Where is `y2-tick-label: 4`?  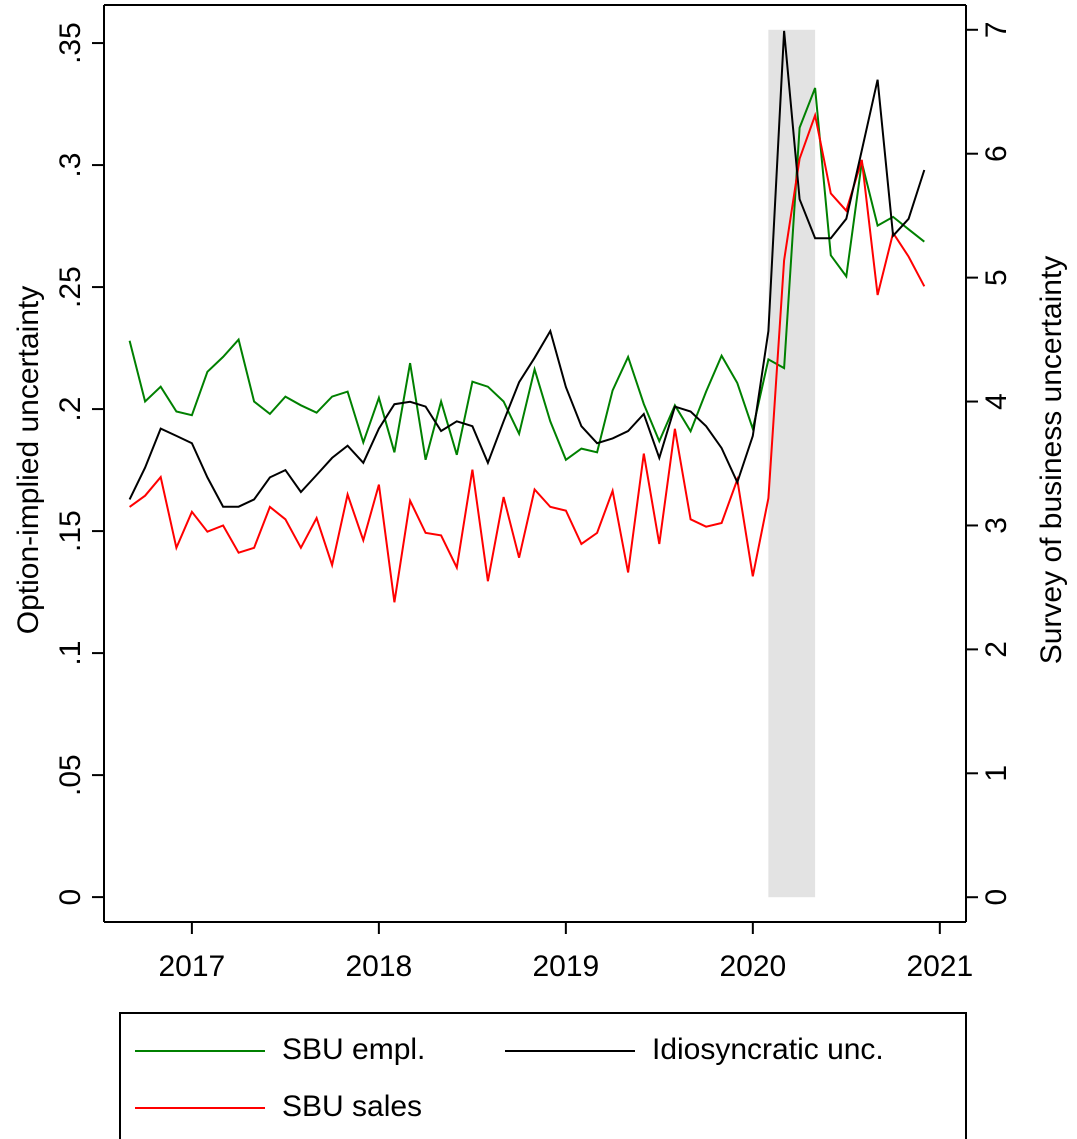
y2-tick-label: 4 is located at coordinates (996, 401).